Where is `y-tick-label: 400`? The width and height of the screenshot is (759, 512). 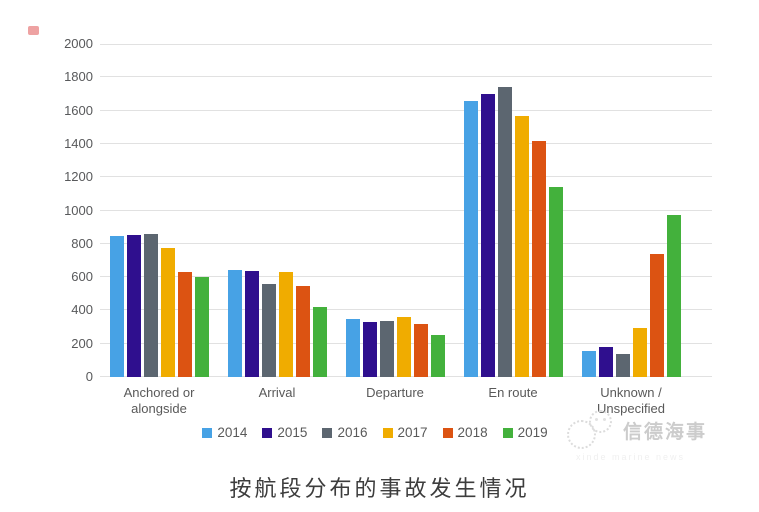
y-tick-label: 400 is located at coordinates (82, 310).